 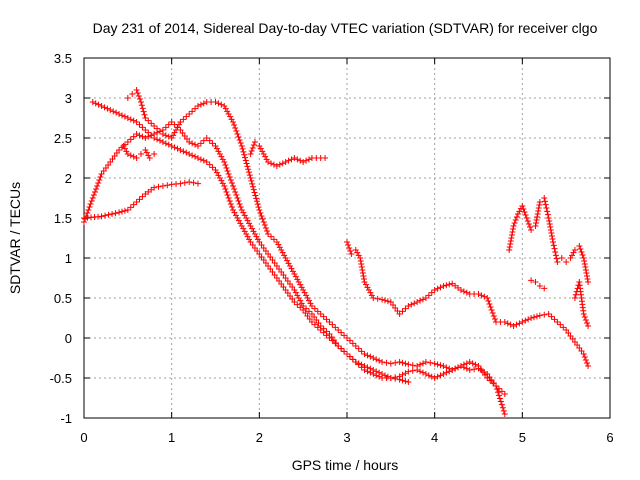 What do you see at coordinates (346, 437) in the screenshot?
I see `x-tick-label: 3` at bounding box center [346, 437].